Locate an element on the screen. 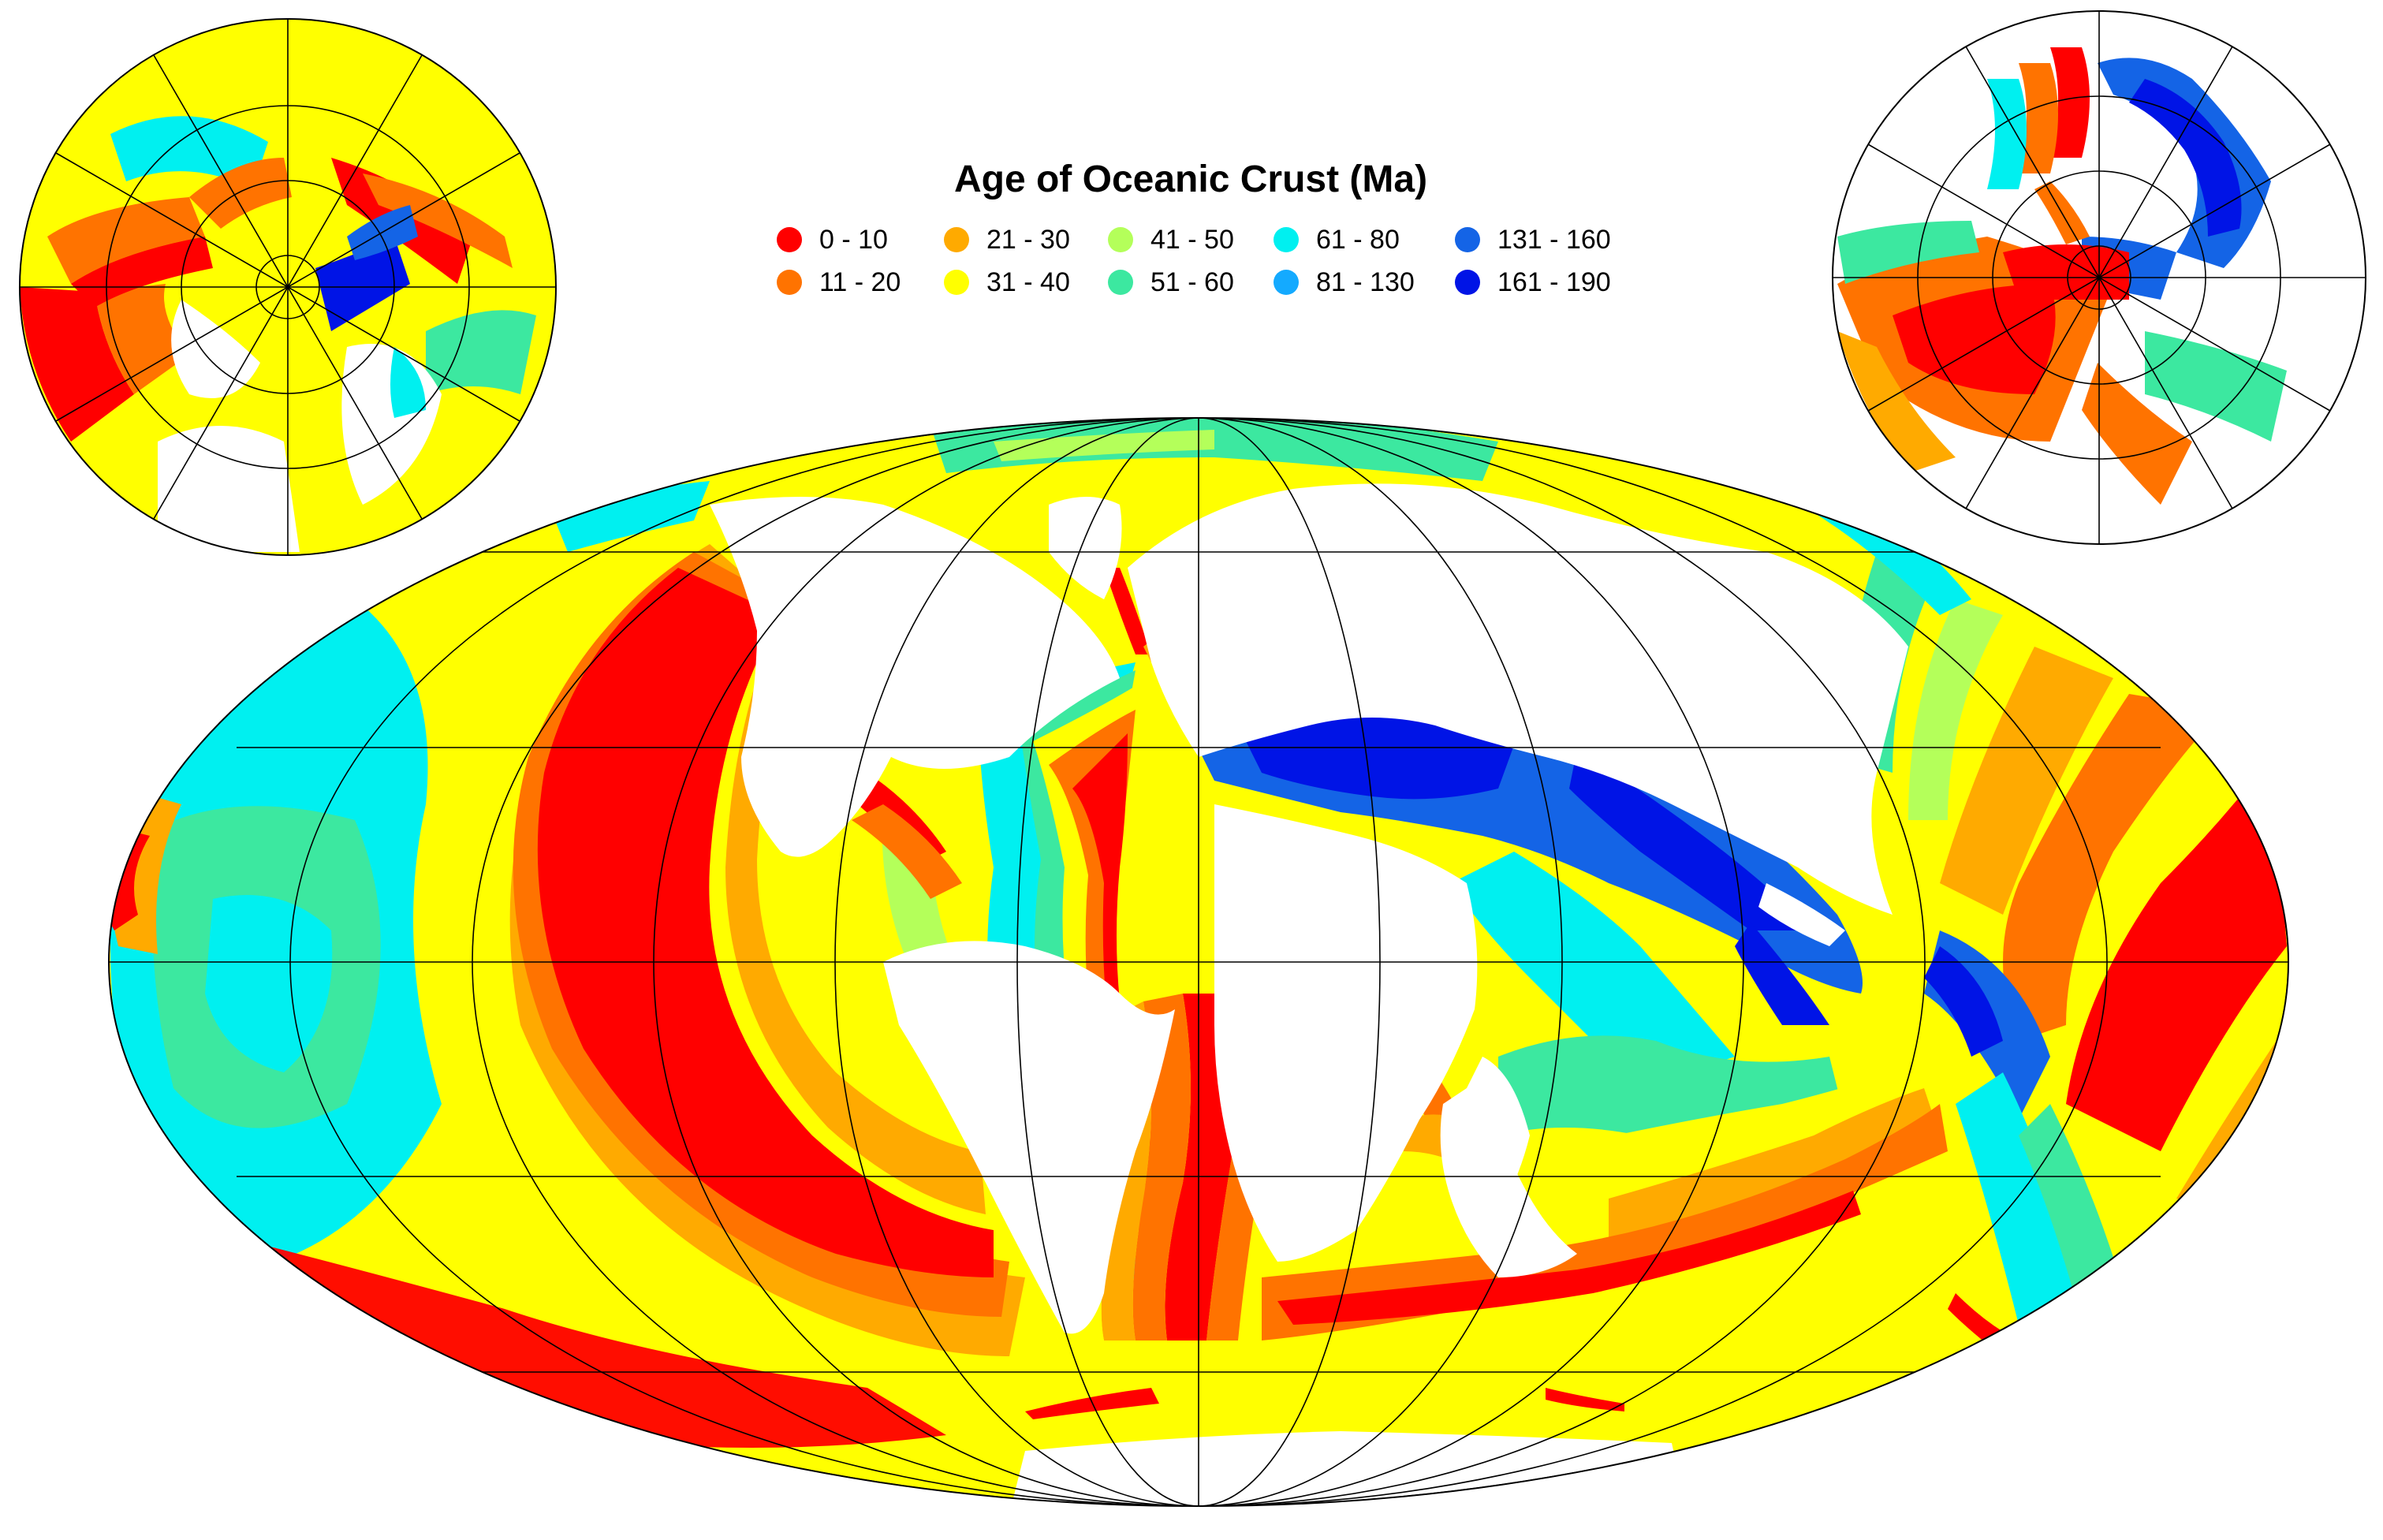 The image size is (2383, 1540). legend-label: 81 - 130 is located at coordinates (1365, 282).